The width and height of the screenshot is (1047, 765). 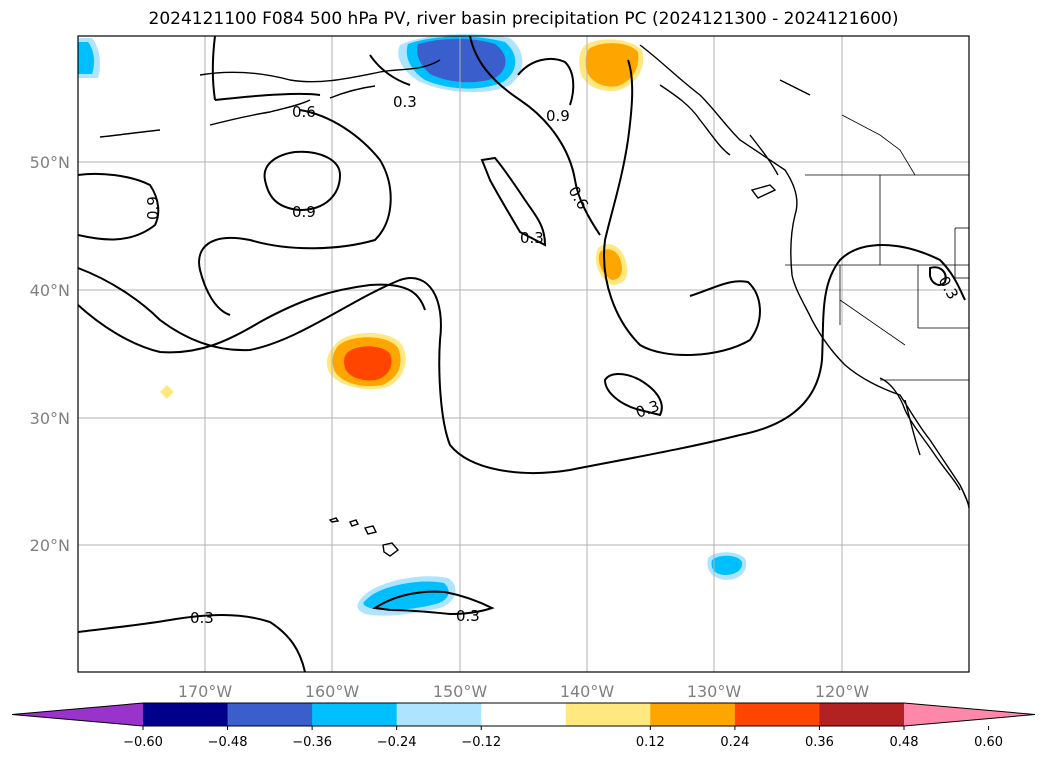 What do you see at coordinates (727, 566) in the screenshot?
I see `negative-anomaly-east-pacific` at bounding box center [727, 566].